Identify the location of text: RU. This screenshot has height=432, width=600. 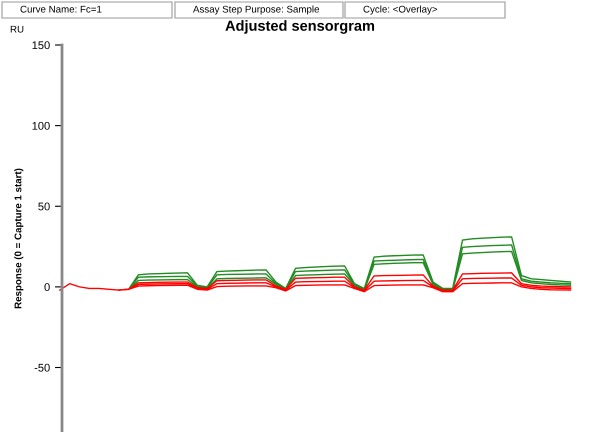
(17, 29).